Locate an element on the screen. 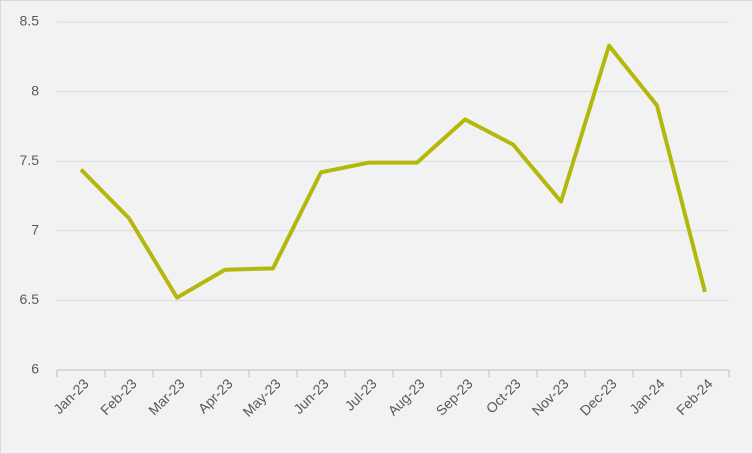 Image resolution: width=753 pixels, height=454 pixels. y-tick-label: 6.5 is located at coordinates (30, 299).